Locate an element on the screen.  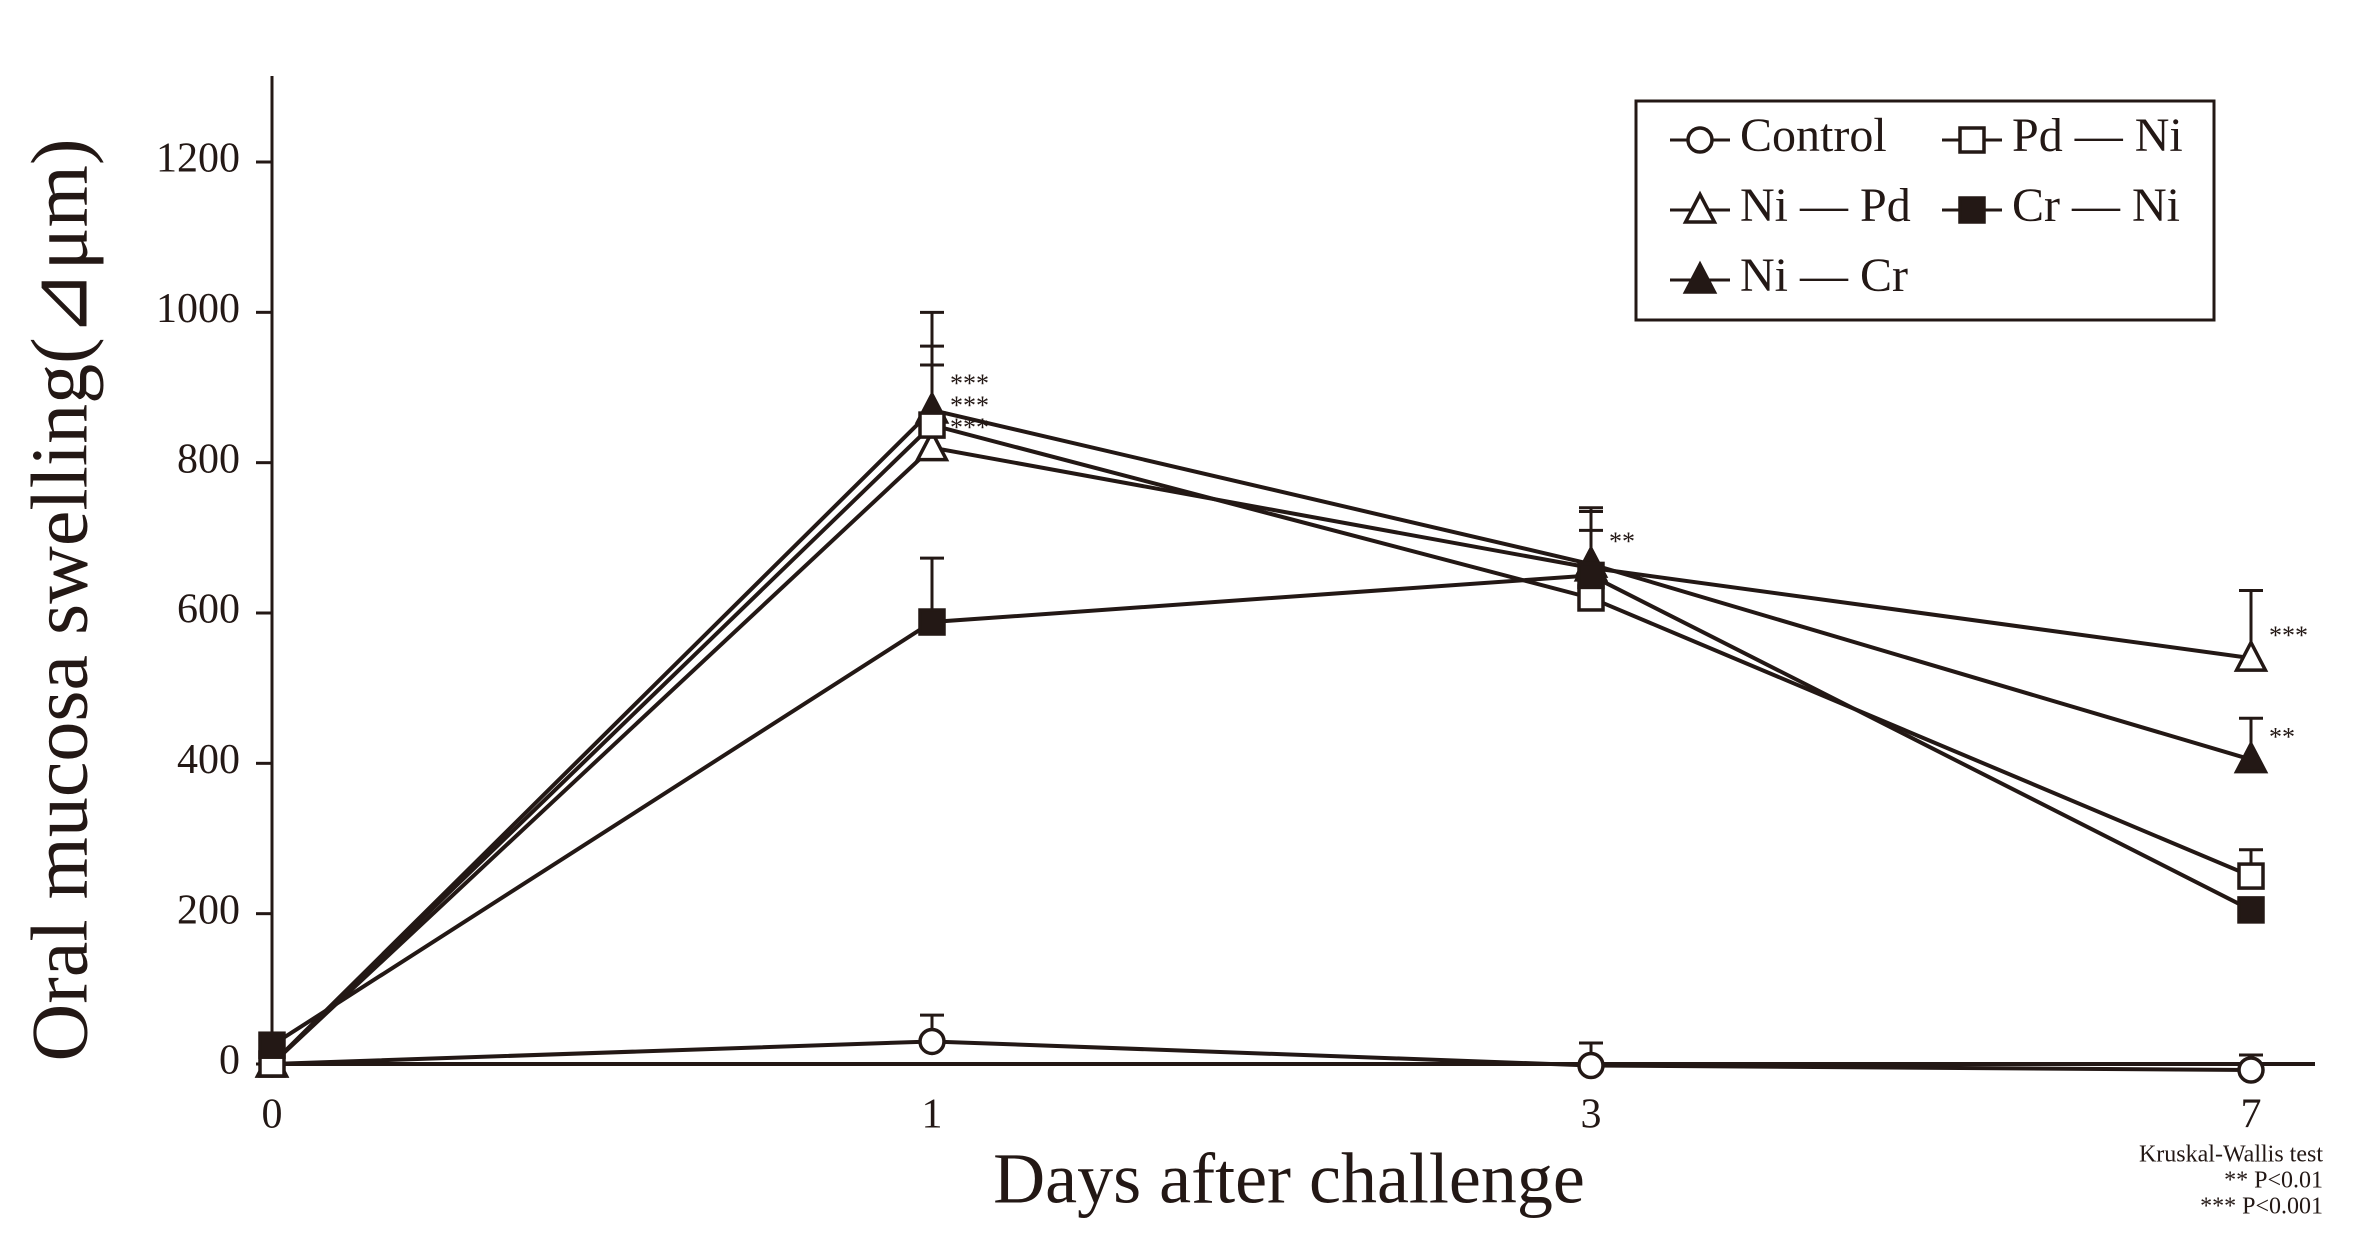
legend-label: Control is located at coordinates (1813, 135).